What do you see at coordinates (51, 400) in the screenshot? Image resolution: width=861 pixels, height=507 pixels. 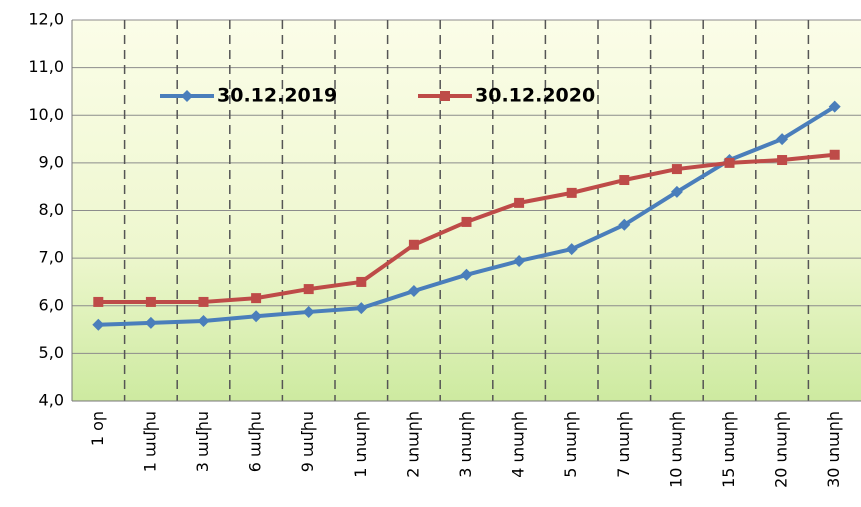 I see `y-tick-label: 4,0` at bounding box center [51, 400].